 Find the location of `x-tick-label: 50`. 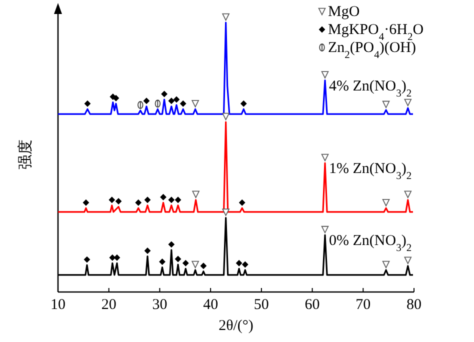

x-tick-label: 50 is located at coordinates (261, 305).